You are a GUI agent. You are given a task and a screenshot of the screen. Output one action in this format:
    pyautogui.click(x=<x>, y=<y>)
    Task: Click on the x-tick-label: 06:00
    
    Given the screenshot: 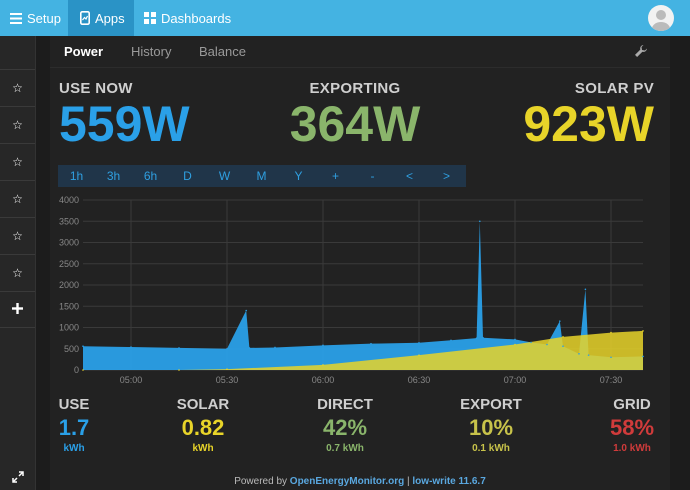 What is the action you would take?
    pyautogui.click(x=323, y=380)
    